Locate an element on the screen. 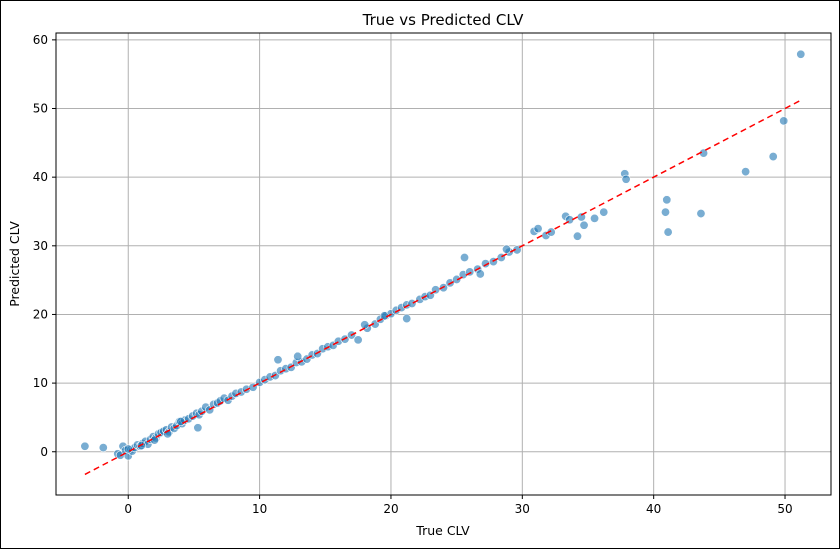 The height and width of the screenshot is (549, 840). y-tick-label: 40 is located at coordinates (40, 177).